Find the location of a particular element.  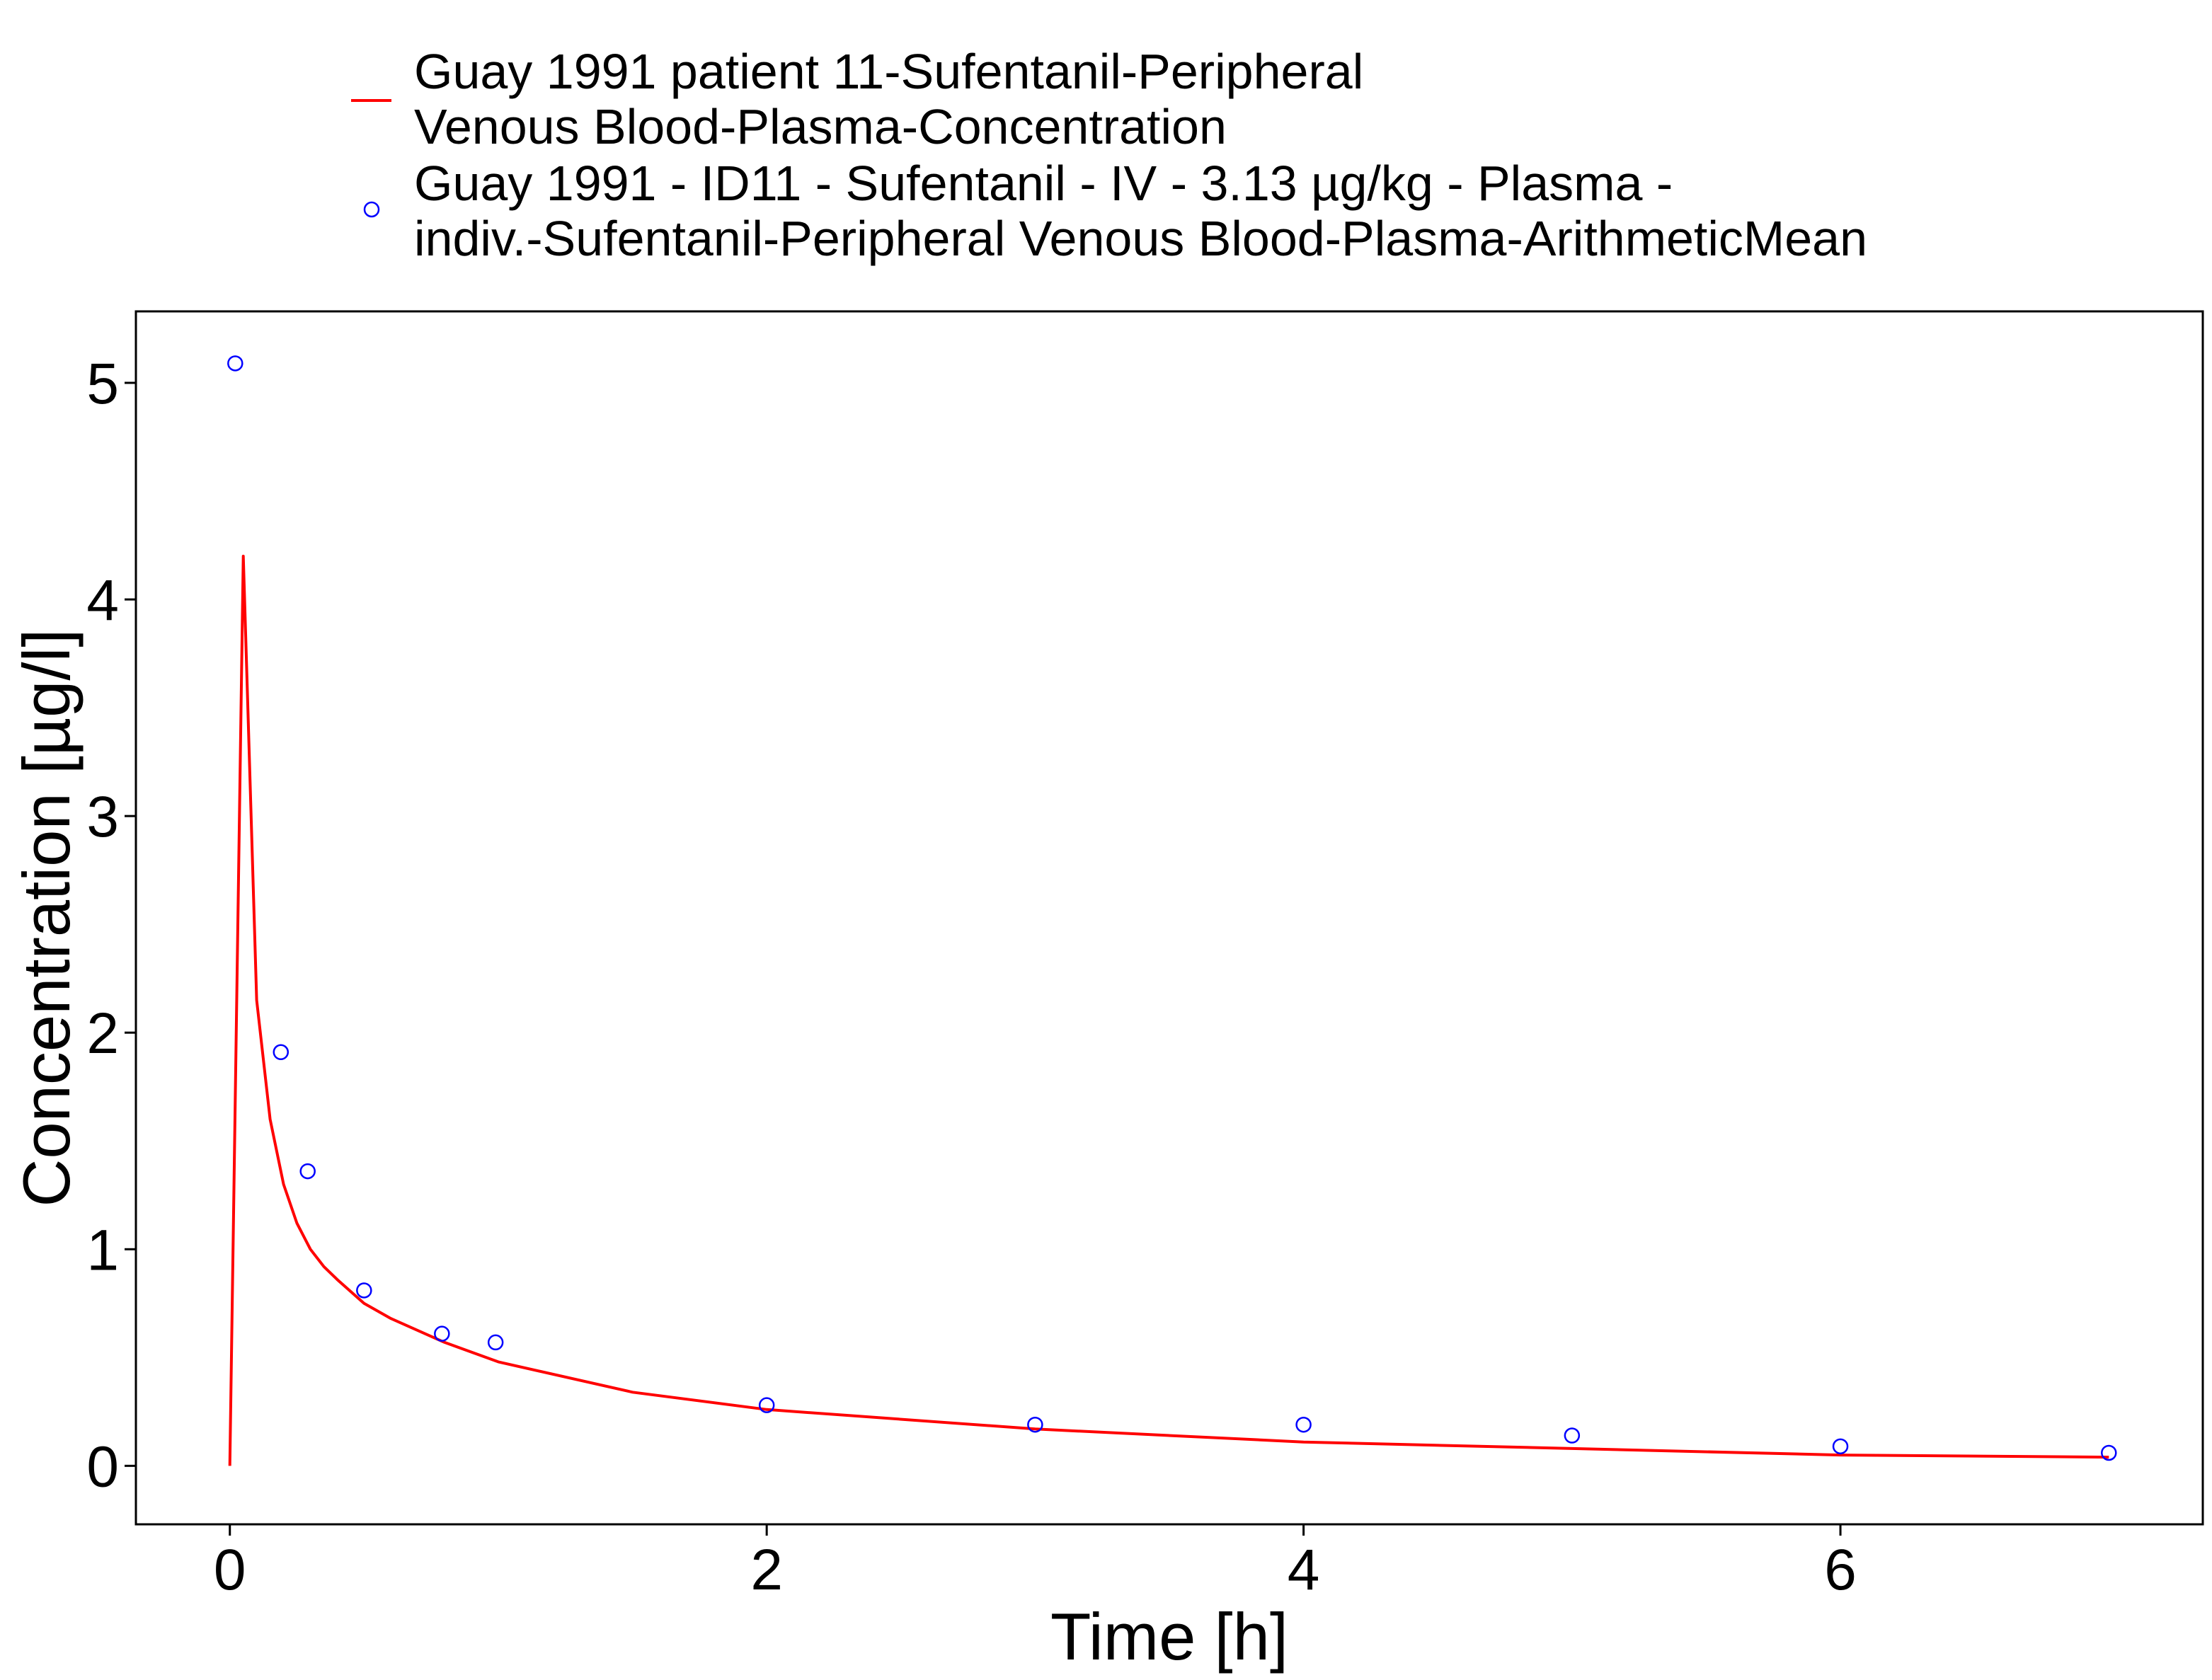

y-tick-label: 2 is located at coordinates (102, 1033).